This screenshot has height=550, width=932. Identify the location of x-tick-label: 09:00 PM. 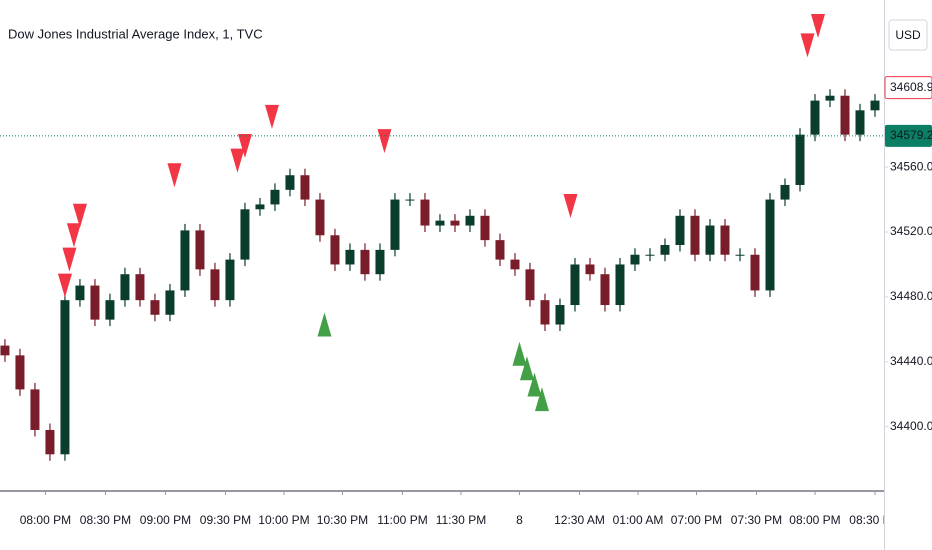
(165, 520).